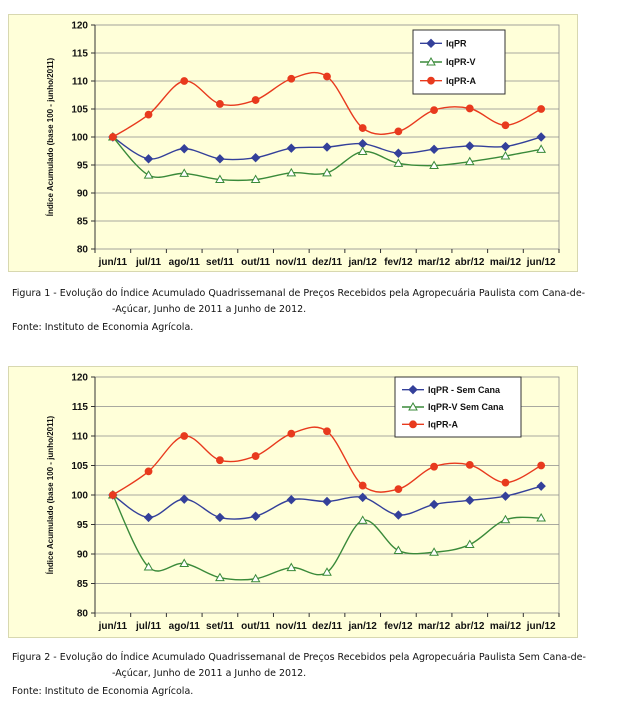 The image size is (631, 711). Describe the element at coordinates (83, 166) in the screenshot. I see `y-tick-label: 95` at that location.